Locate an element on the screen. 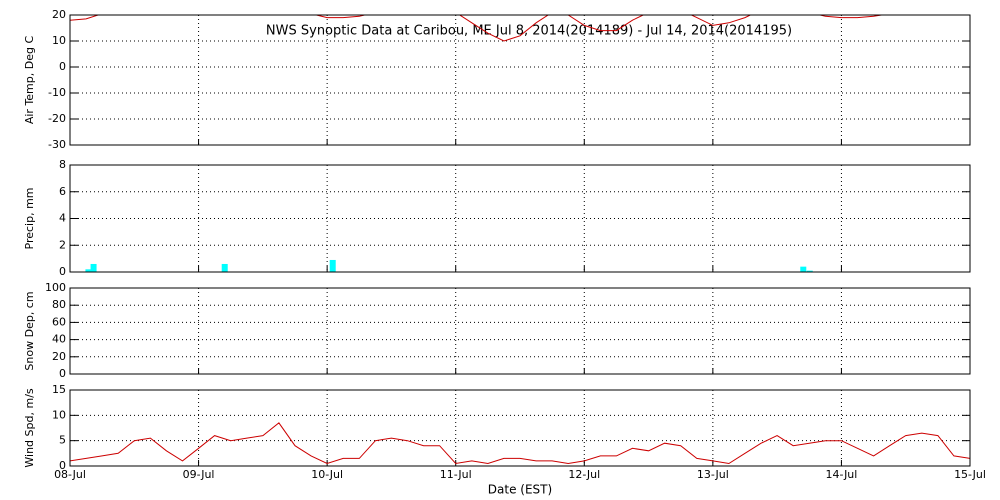 Image resolution: width=1000 pixels, height=500 pixels. data-line is located at coordinates (520, 443).